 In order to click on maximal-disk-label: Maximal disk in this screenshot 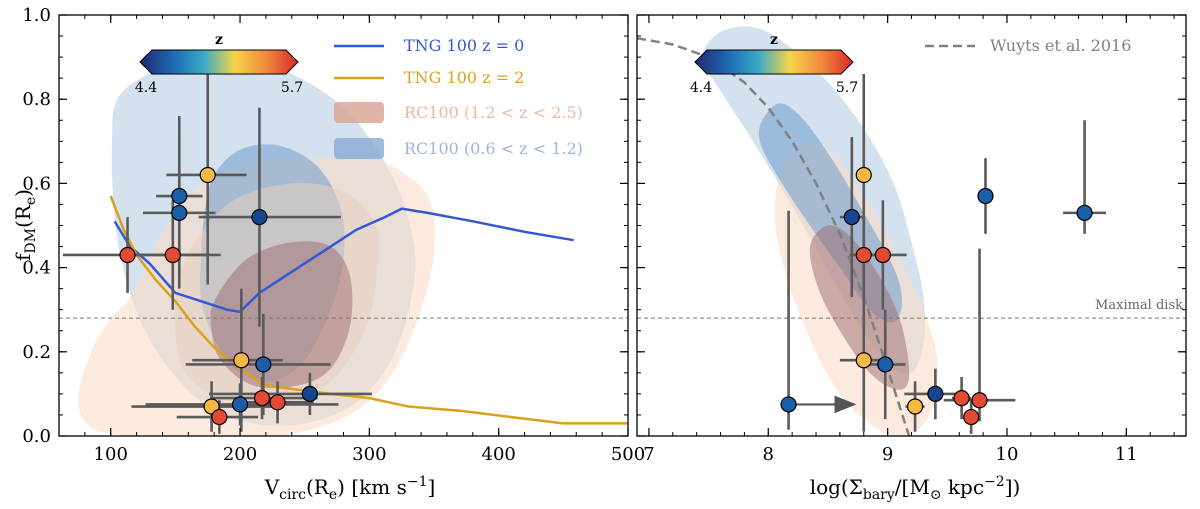, I will do `click(1139, 305)`.